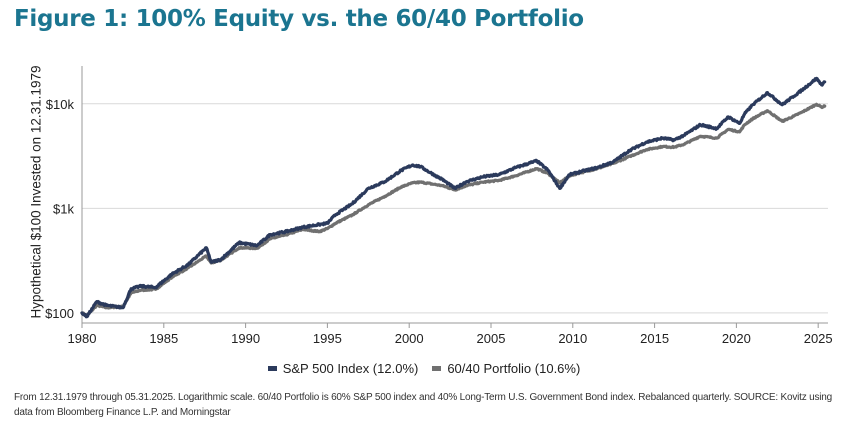  Describe the element at coordinates (514, 368) in the screenshot. I see `legend-label-60-40: 60/40 Portfolio (10.6%)` at that location.